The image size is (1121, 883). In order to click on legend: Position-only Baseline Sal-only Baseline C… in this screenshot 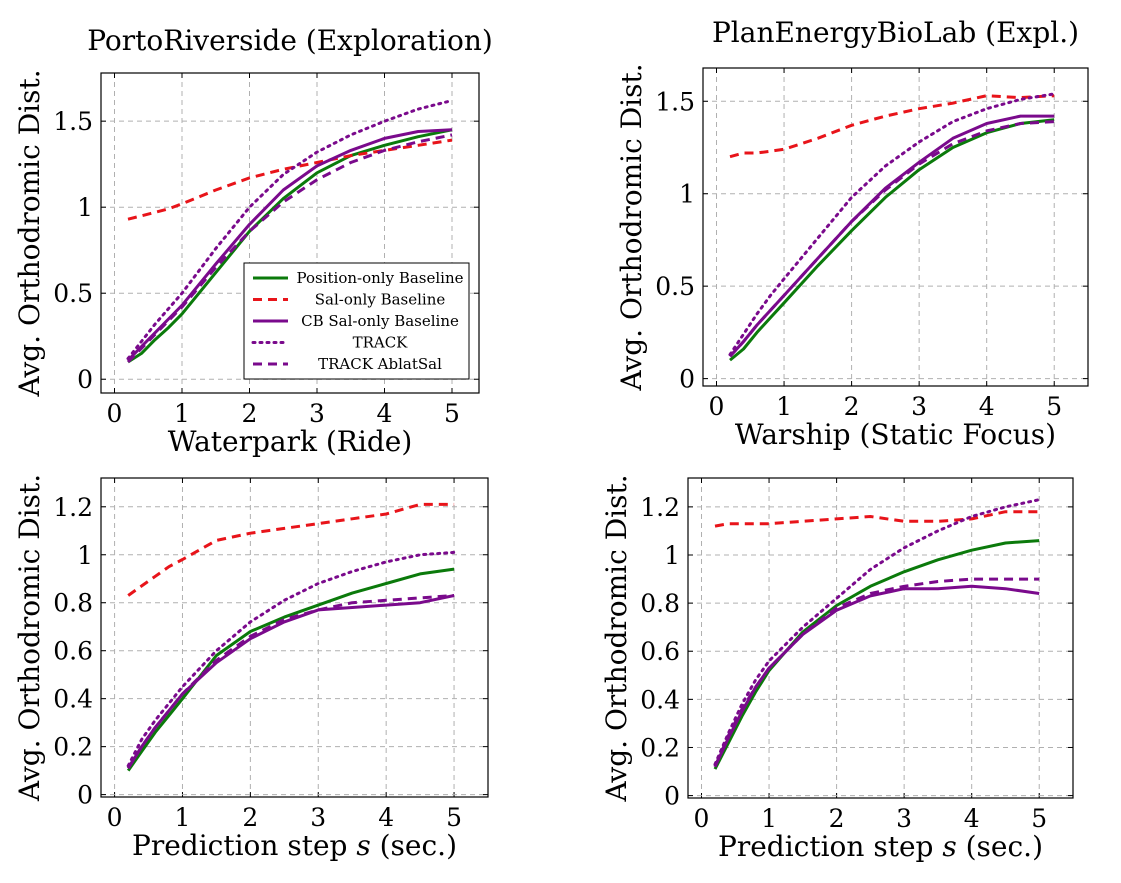, I will do `click(356, 321)`.